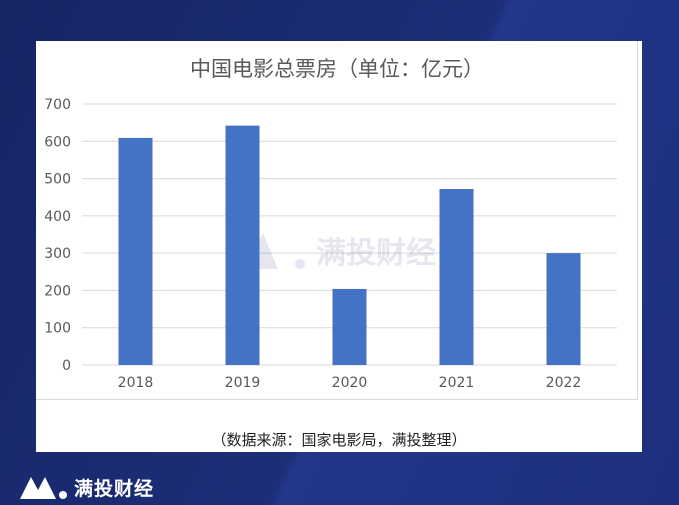 The image size is (679, 505). What do you see at coordinates (57, 235) in the screenshot?
I see `y-axis-ticks: 0 100 200 300 400 500 600 700` at bounding box center [57, 235].